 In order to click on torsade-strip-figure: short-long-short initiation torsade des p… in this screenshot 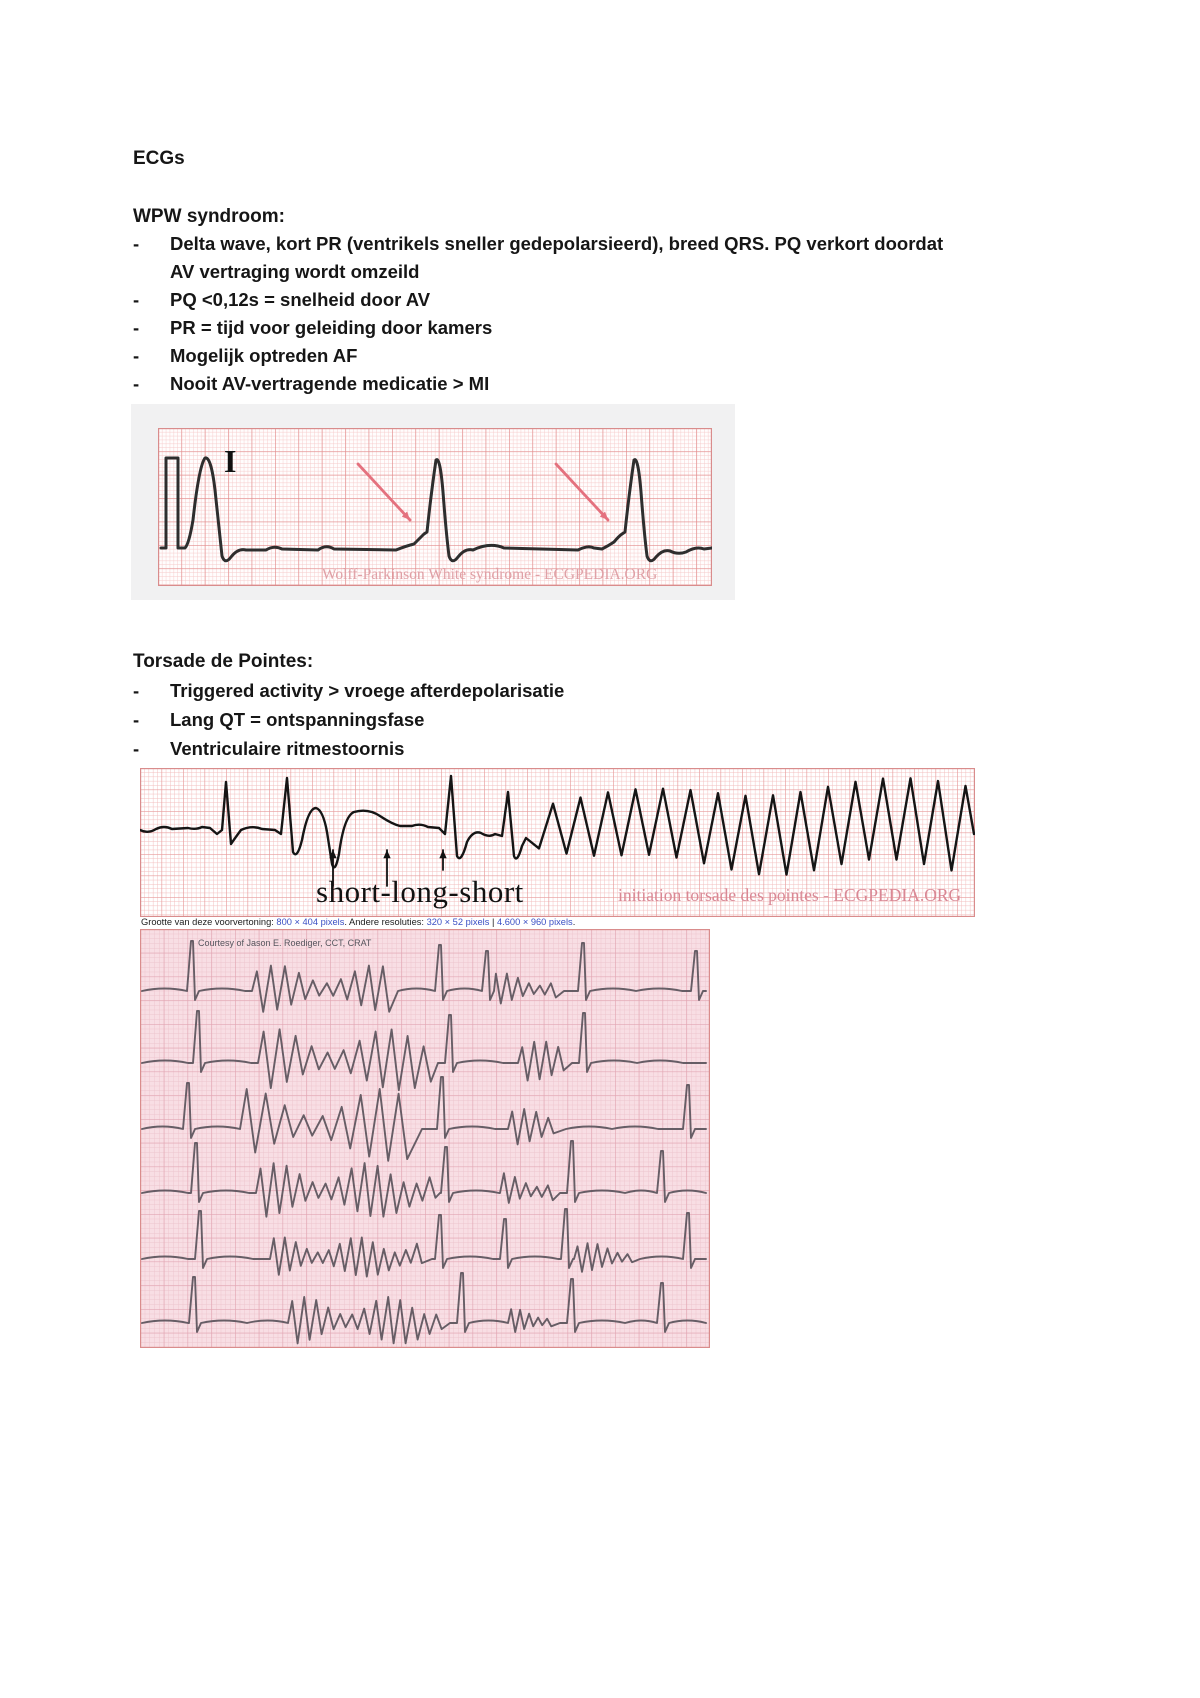, I will do `click(557, 842)`.